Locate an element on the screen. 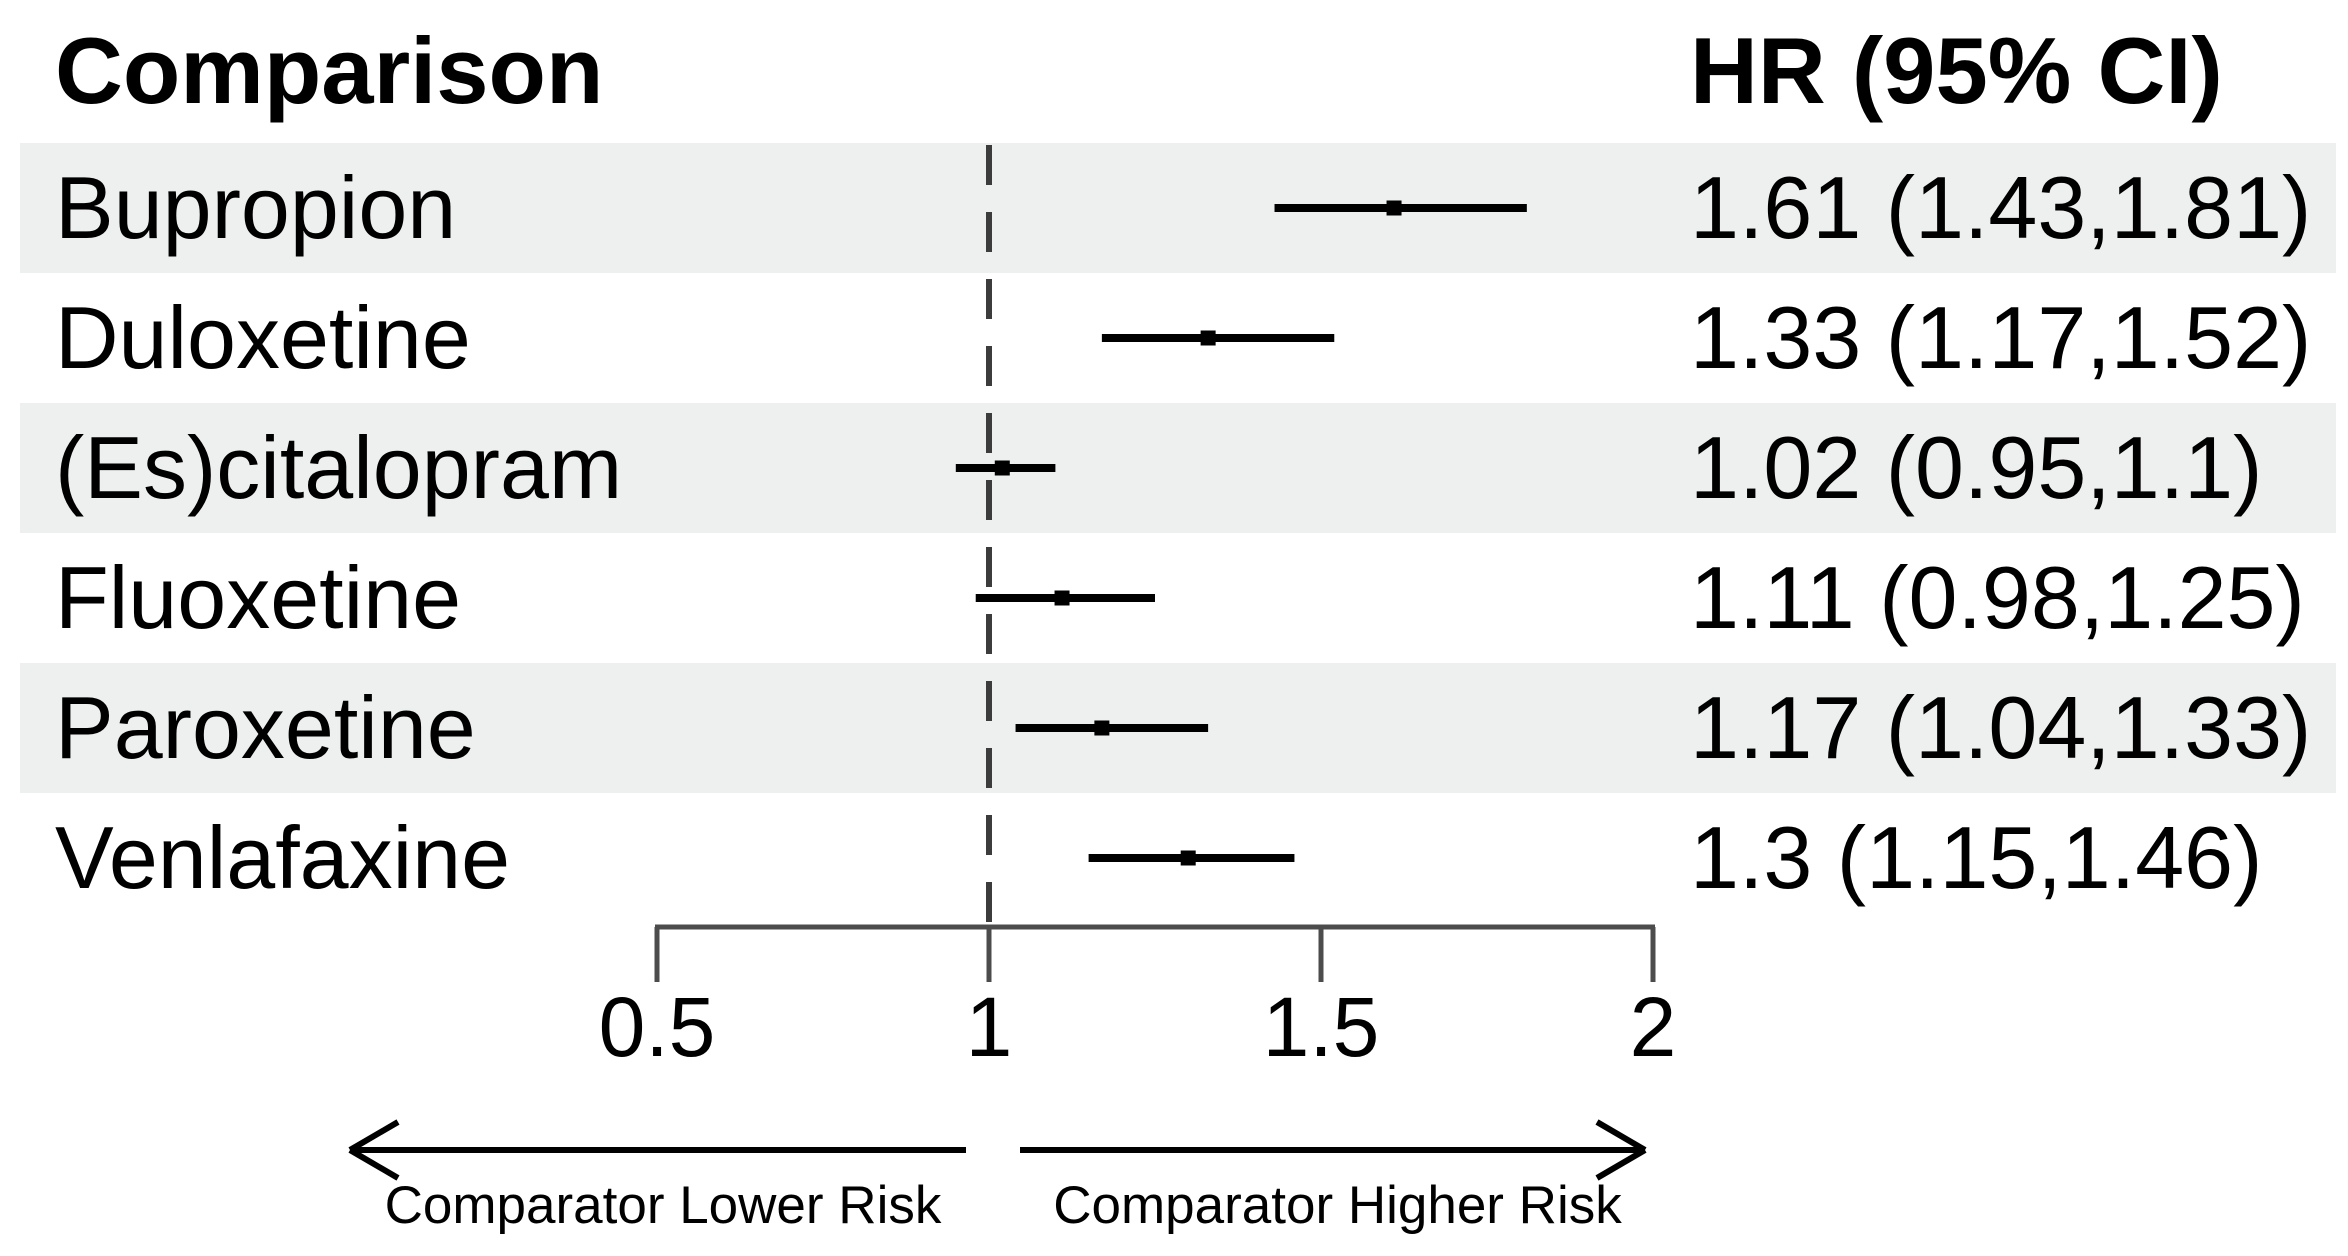 This screenshot has height=1256, width=2348. column-header-hr-ci: HR (95% CI) is located at coordinates (1956, 70).